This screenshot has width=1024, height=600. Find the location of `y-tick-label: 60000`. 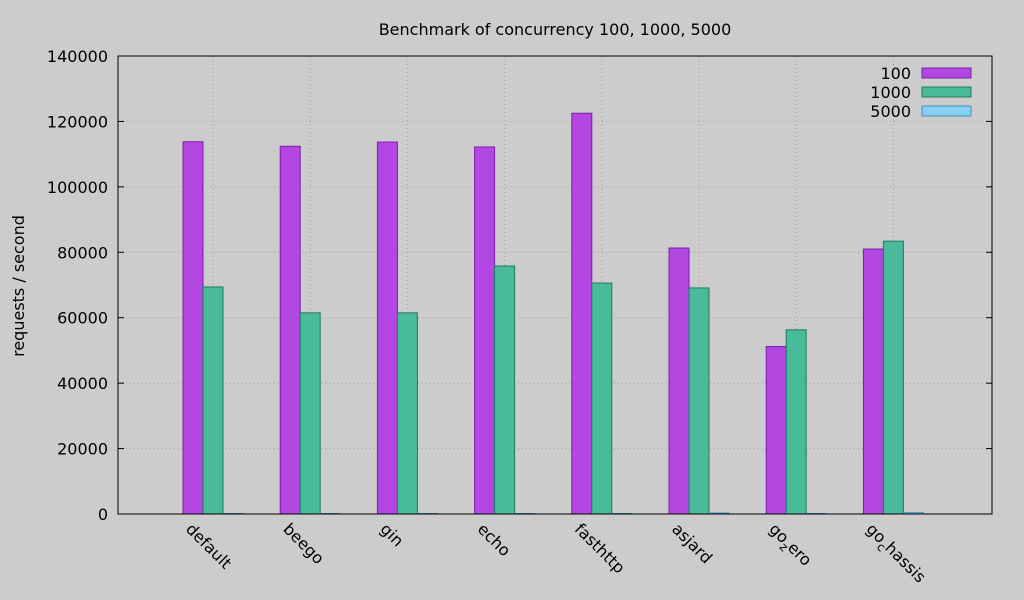

y-tick-label: 60000 is located at coordinates (82, 318).